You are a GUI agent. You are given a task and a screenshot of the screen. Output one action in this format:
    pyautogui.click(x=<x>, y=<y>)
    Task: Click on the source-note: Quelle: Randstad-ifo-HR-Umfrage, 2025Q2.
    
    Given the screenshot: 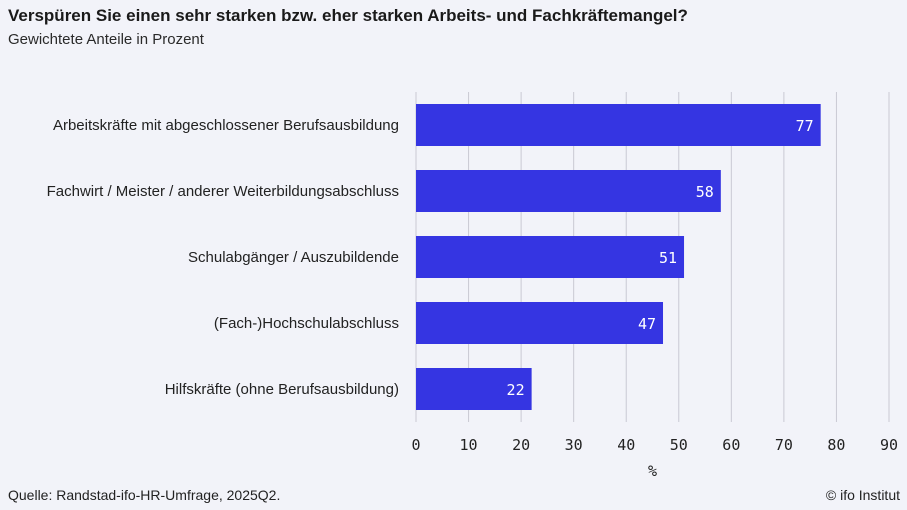 What is the action you would take?
    pyautogui.click(x=144, y=495)
    